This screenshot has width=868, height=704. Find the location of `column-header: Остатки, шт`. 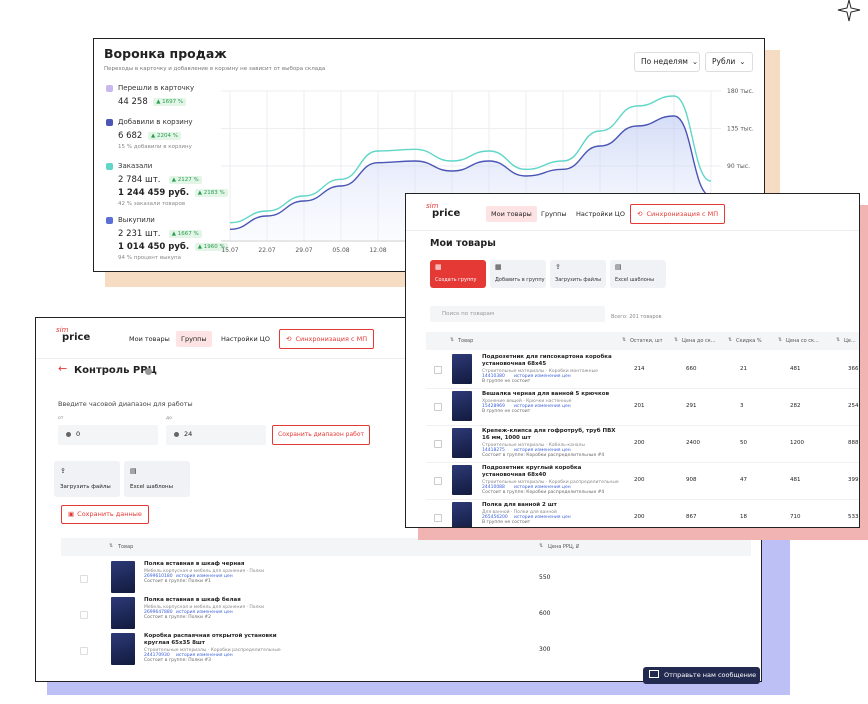

column-header: Остатки, шт is located at coordinates (646, 341).